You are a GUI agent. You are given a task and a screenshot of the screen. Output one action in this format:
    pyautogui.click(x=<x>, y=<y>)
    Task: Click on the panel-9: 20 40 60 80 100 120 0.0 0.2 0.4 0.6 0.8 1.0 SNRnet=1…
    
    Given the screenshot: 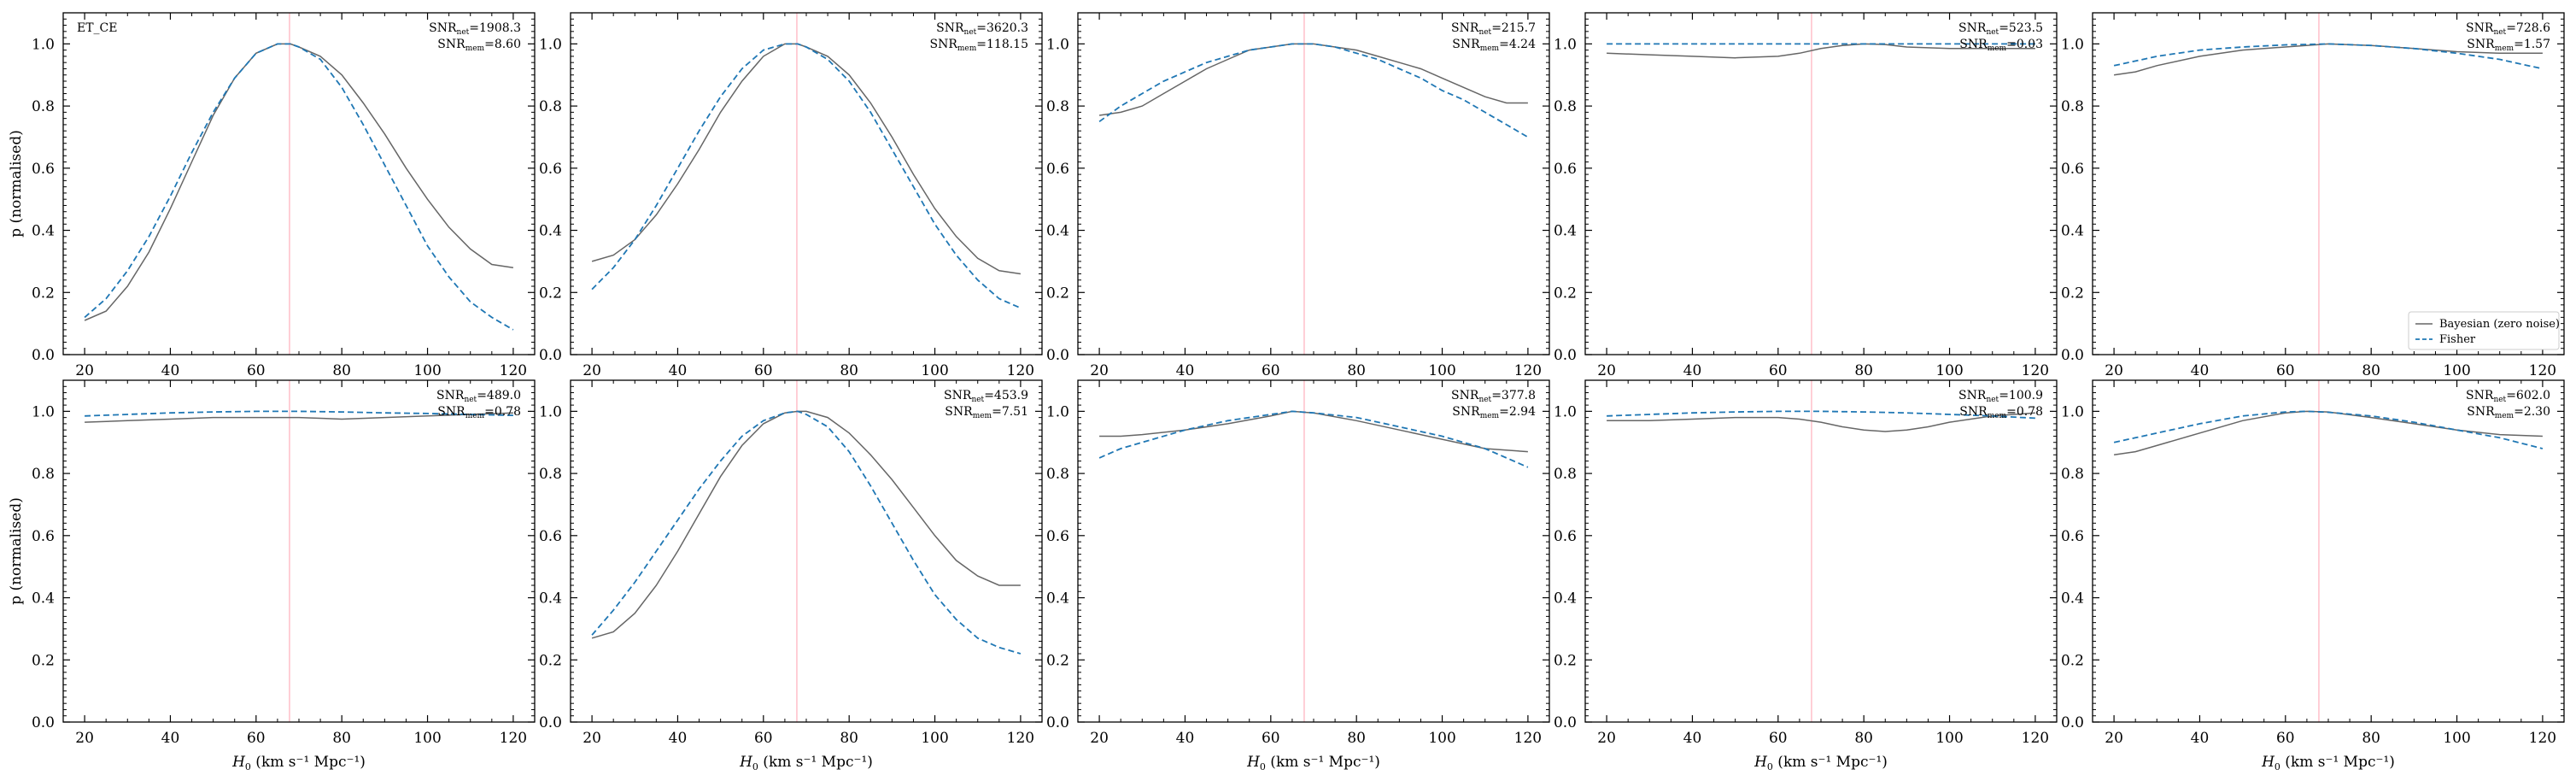 What is the action you would take?
    pyautogui.click(x=1806, y=575)
    